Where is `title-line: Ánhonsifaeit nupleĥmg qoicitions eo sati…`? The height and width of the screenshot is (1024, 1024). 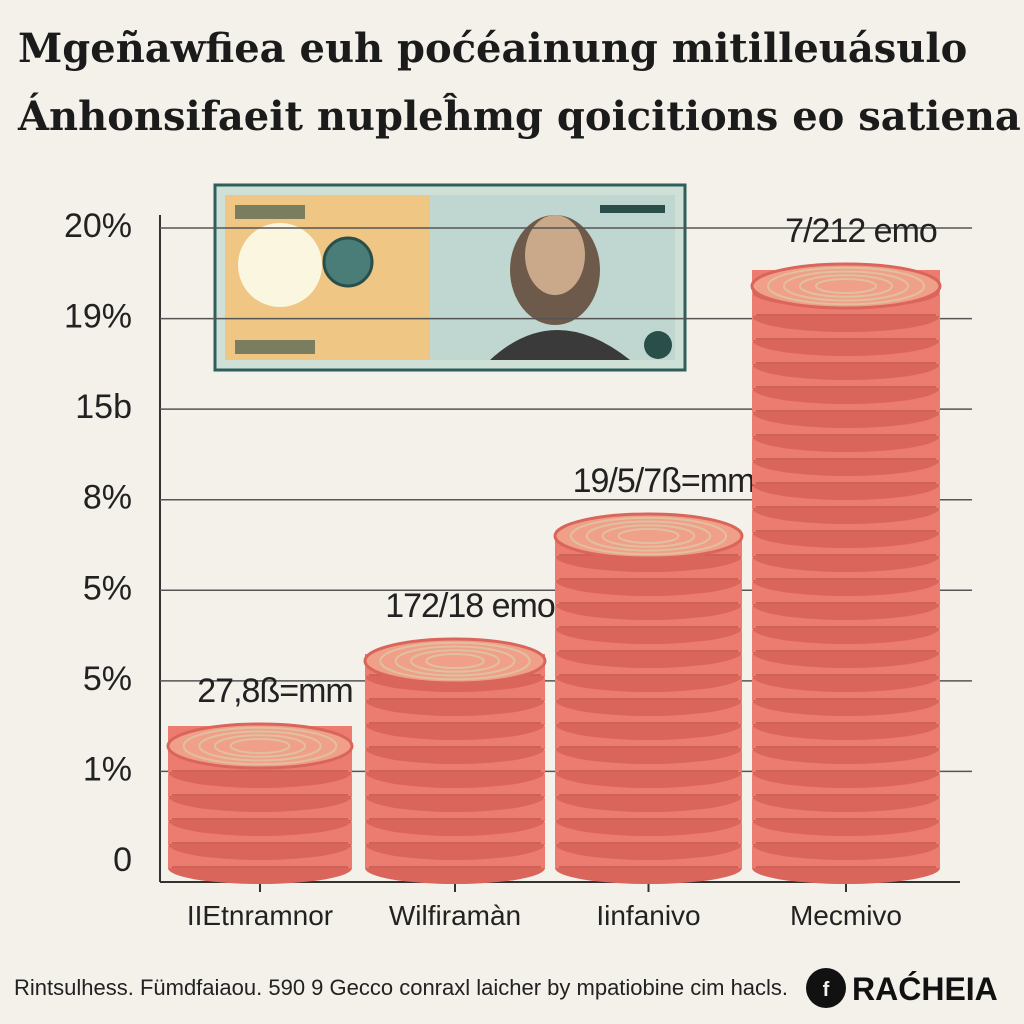 title-line: Ánhonsifaeit nupleĥmg qoicitions eo sati… is located at coordinates (519, 116).